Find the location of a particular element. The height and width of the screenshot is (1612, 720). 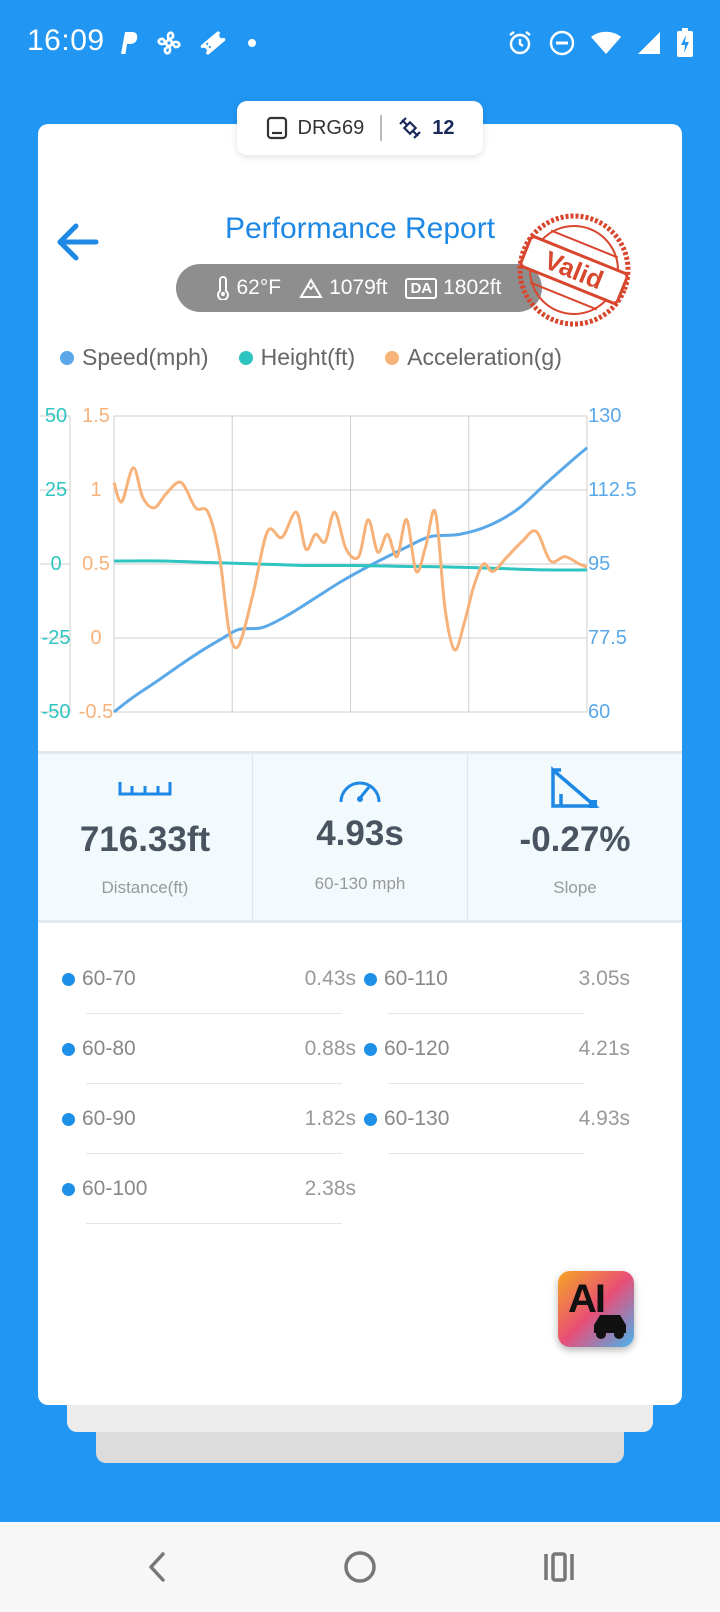

speed-tick-label: 60 is located at coordinates (599, 712).